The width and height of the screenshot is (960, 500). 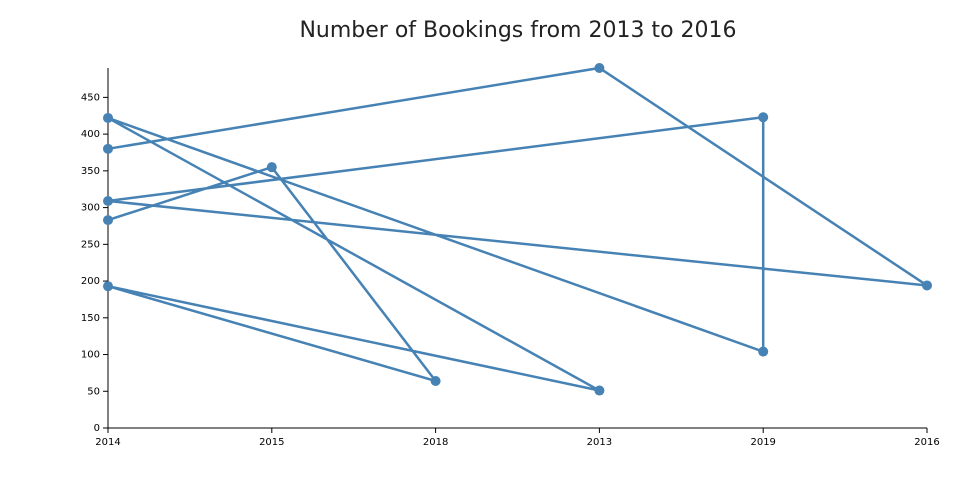 I want to click on x-tick-label: 2014, so click(x=107, y=442).